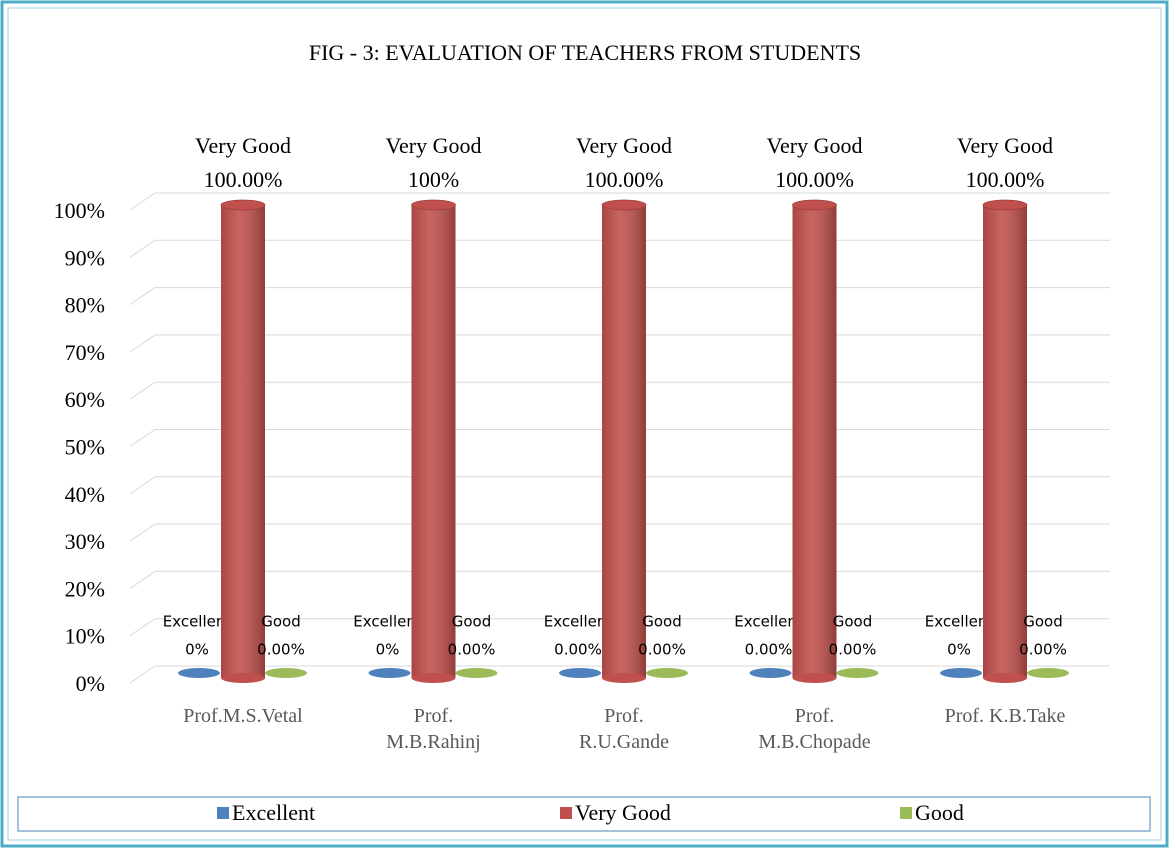 The image size is (1169, 848). I want to click on y-tick-label: 80%, so click(85, 305).